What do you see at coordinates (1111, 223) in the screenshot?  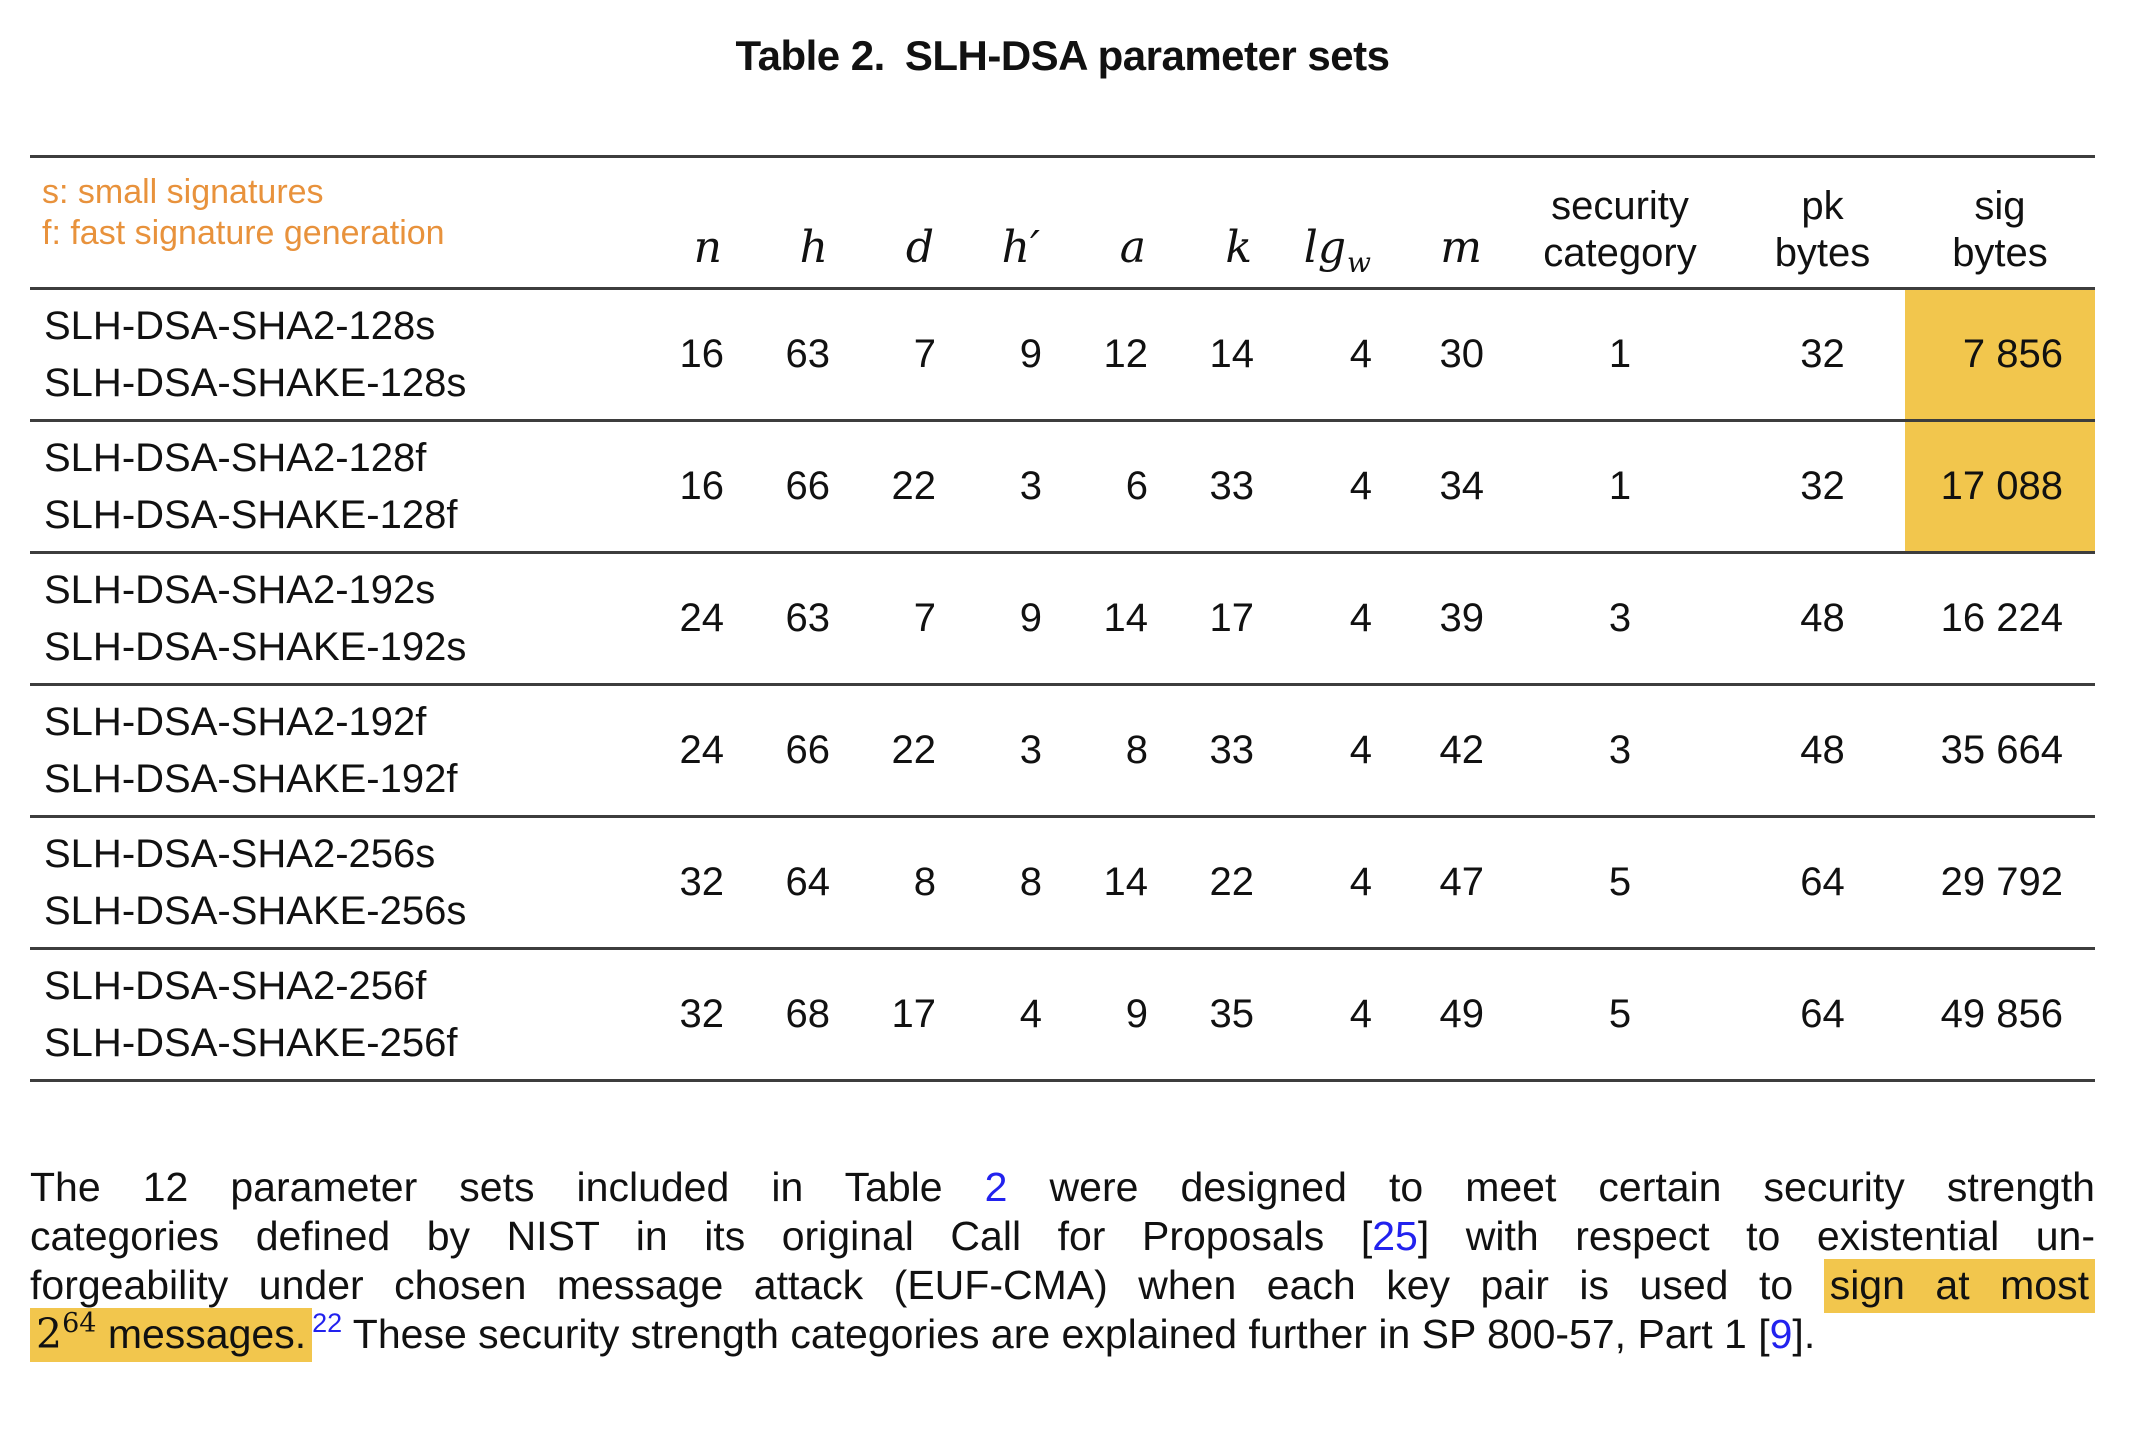 I see `header-a: a` at bounding box center [1111, 223].